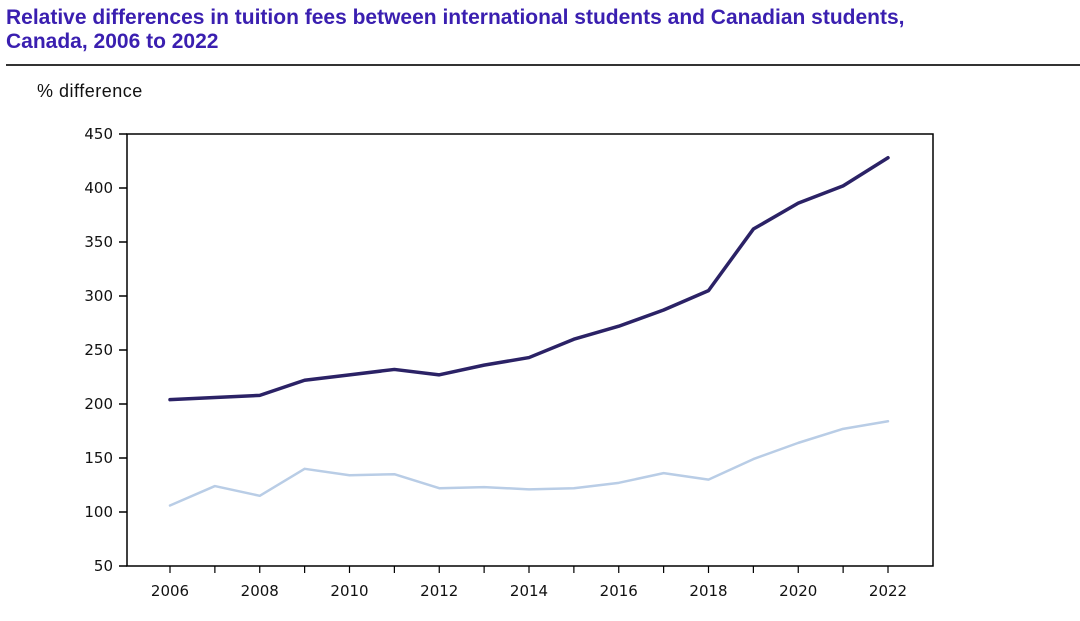 The image size is (1080, 621). Describe the element at coordinates (90, 91) in the screenshot. I see `y-axis-label: % difference` at that location.